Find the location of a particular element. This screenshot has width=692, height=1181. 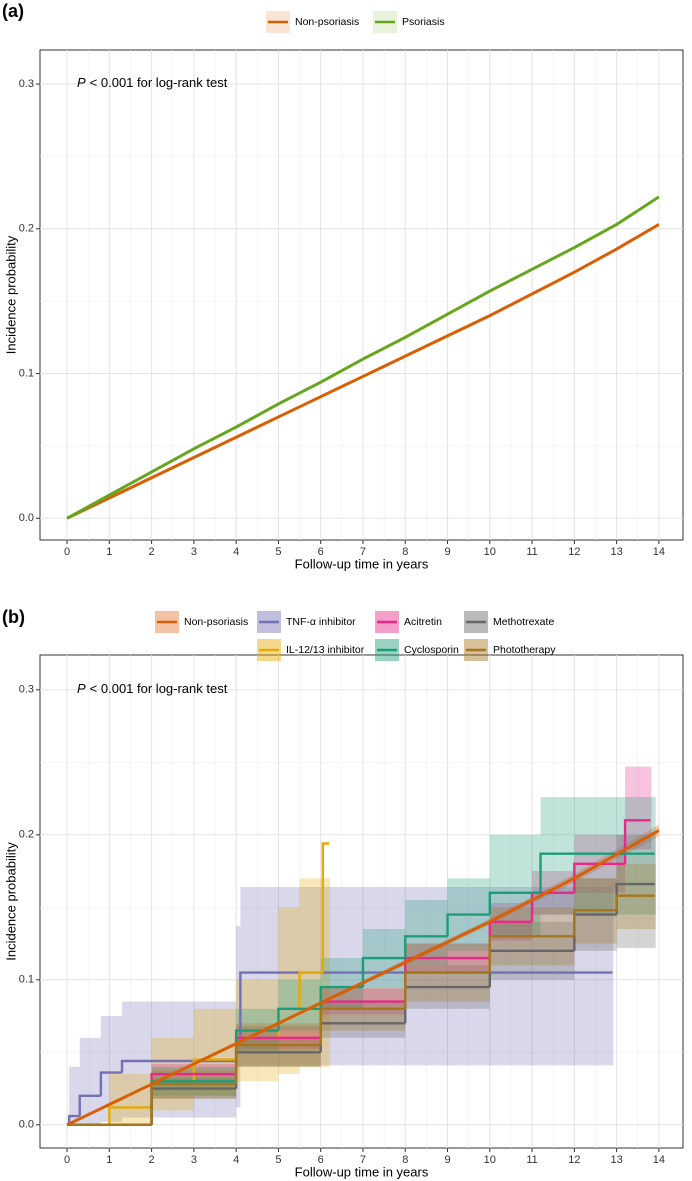

legend-label: Cyclosporin is located at coordinates (431, 650).